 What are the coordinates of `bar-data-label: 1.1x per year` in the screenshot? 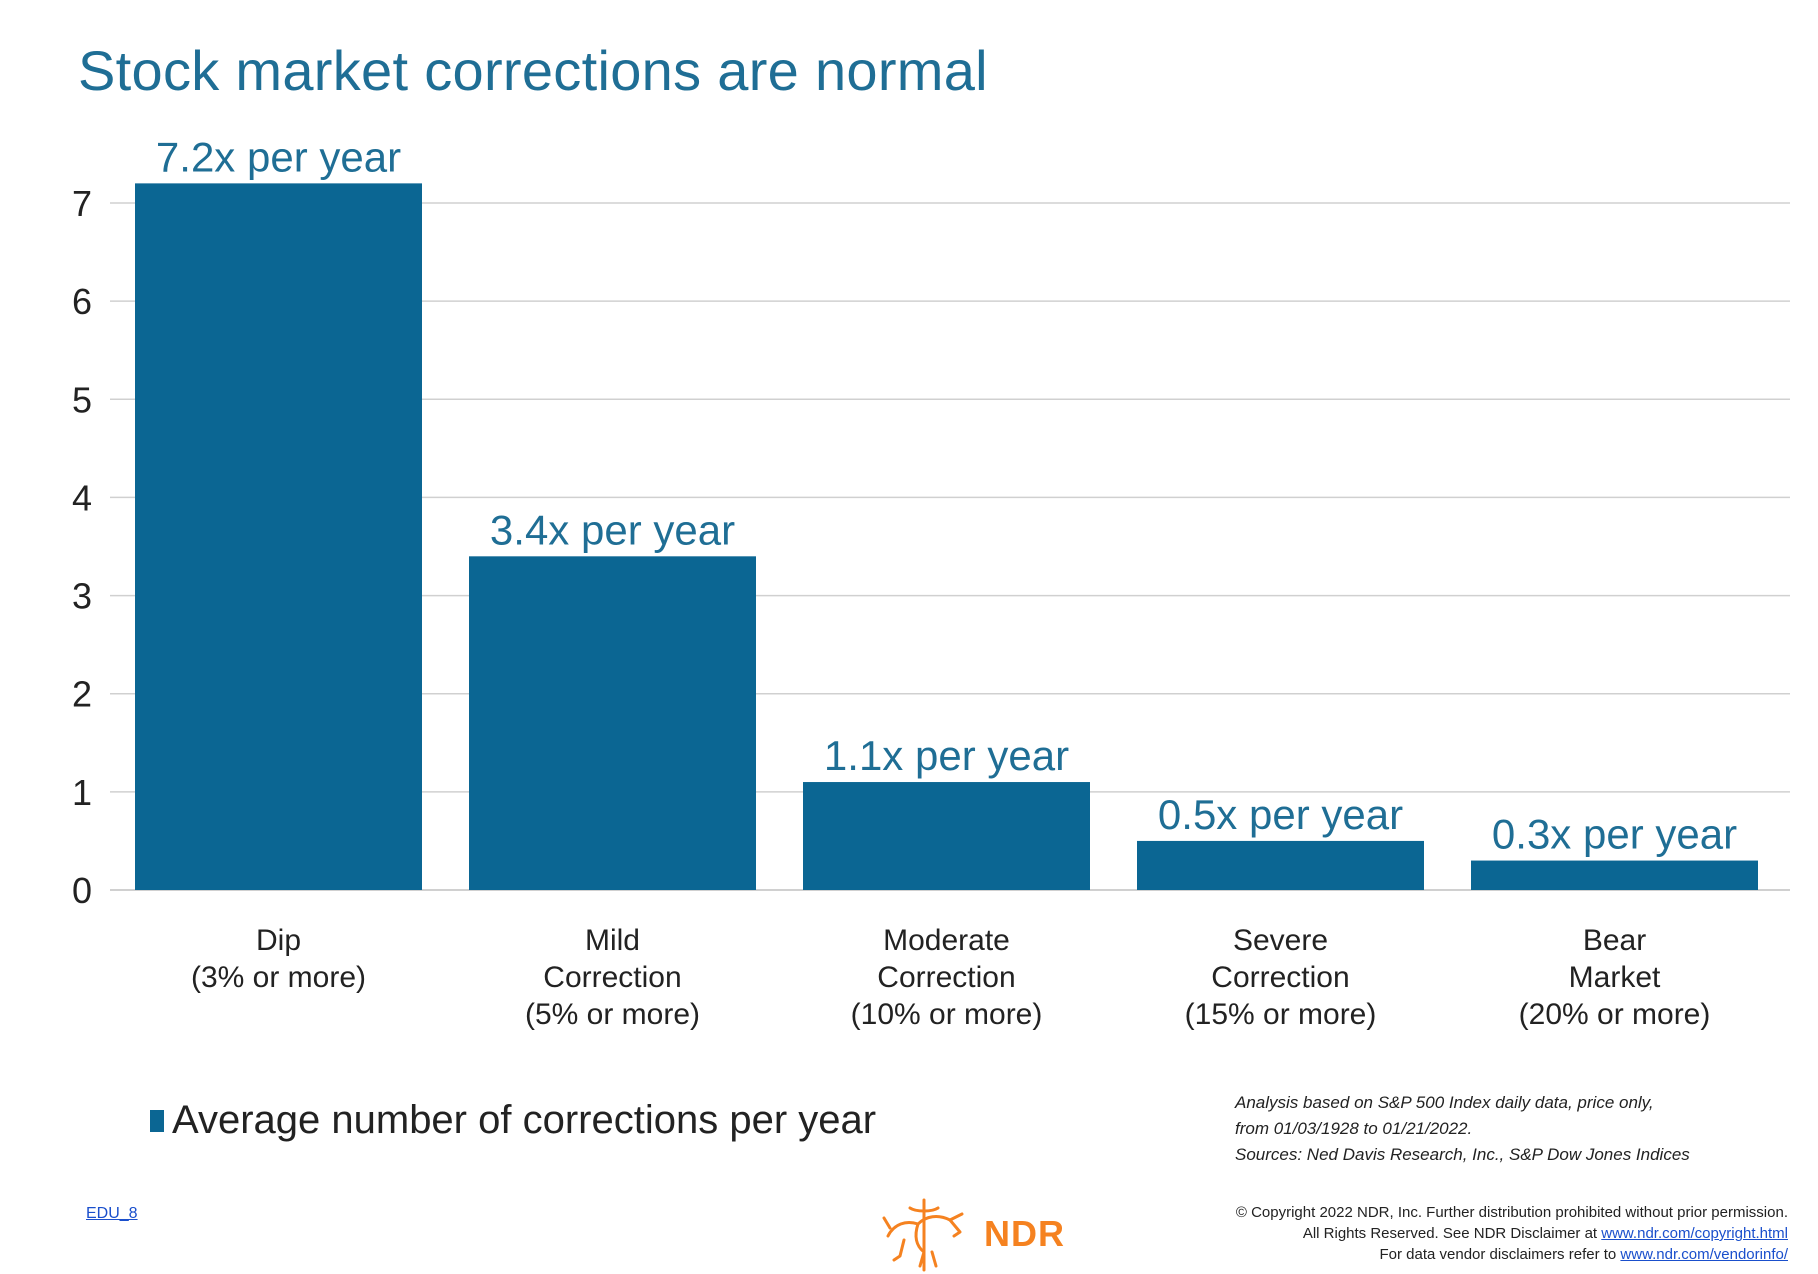 It's located at (946, 755).